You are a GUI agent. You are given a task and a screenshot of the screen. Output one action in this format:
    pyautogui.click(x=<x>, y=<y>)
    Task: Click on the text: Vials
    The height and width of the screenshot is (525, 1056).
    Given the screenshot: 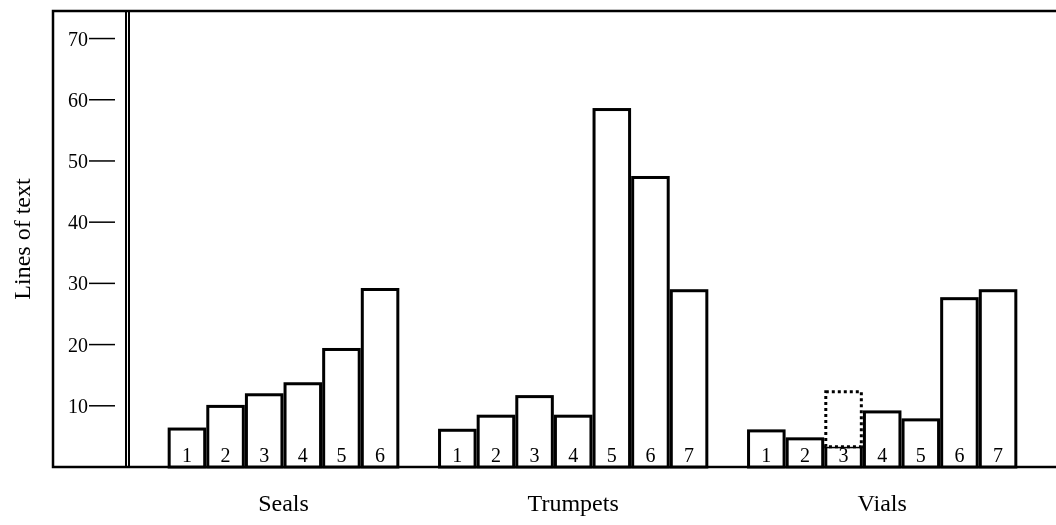 What is the action you would take?
    pyautogui.click(x=882, y=503)
    